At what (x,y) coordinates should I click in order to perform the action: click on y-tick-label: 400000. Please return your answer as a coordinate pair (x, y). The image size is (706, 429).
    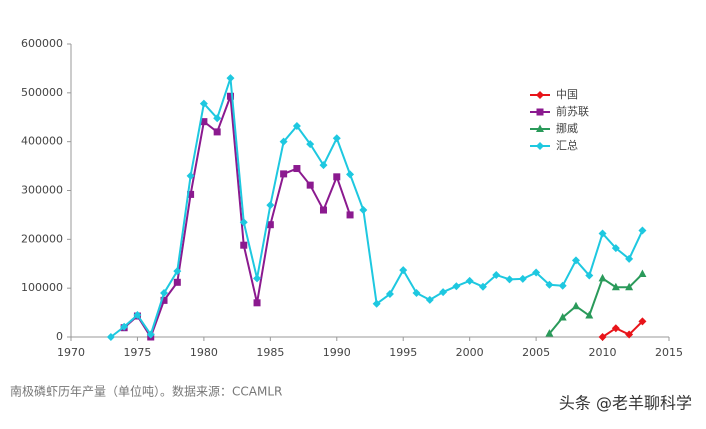
    Looking at the image, I should click on (42, 141).